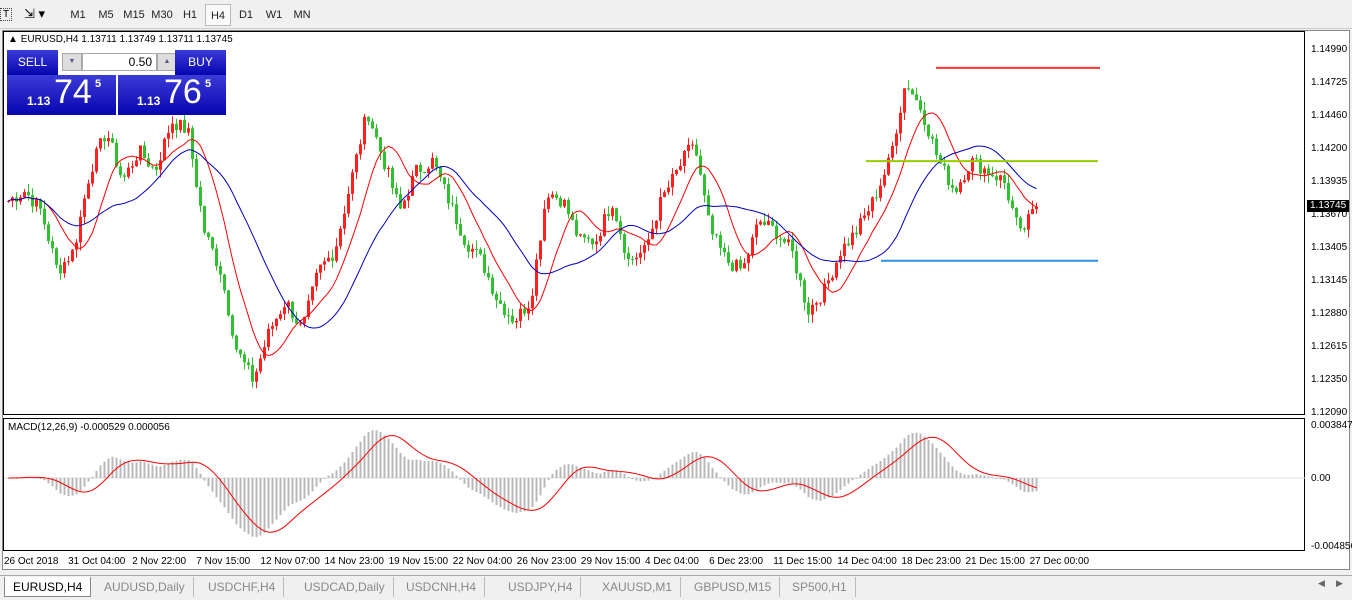 This screenshot has width=1352, height=600. What do you see at coordinates (345, 587) in the screenshot?
I see `tab-usdcad-daily: USDCAD,Daily` at bounding box center [345, 587].